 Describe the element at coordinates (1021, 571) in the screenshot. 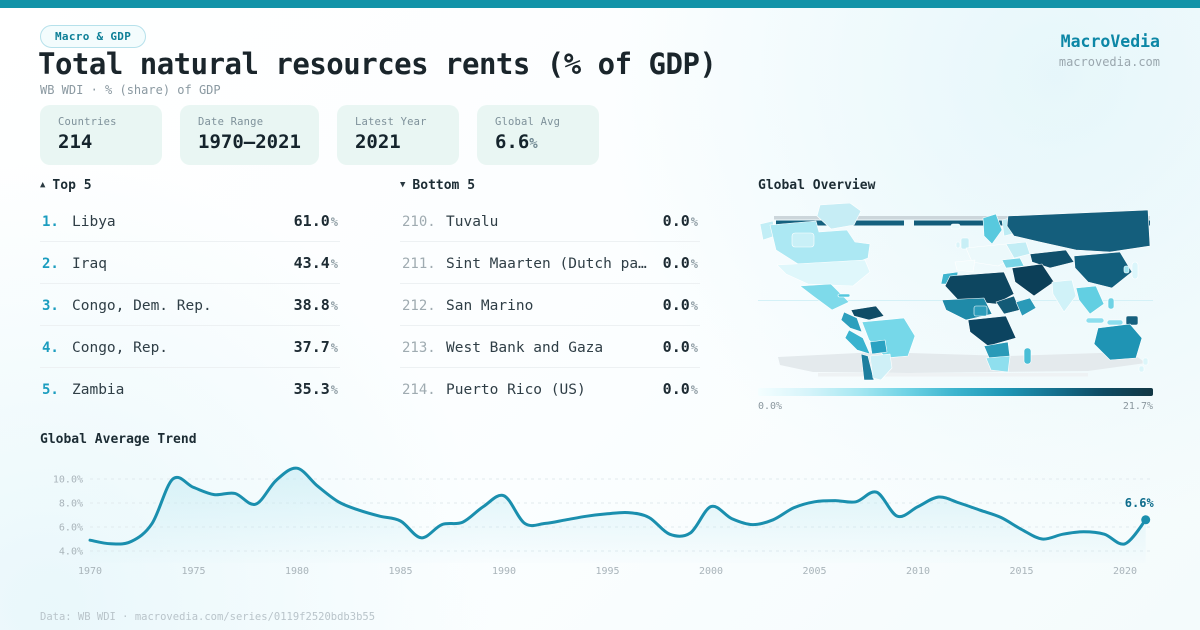

I see `svg-text: 2015` at that location.